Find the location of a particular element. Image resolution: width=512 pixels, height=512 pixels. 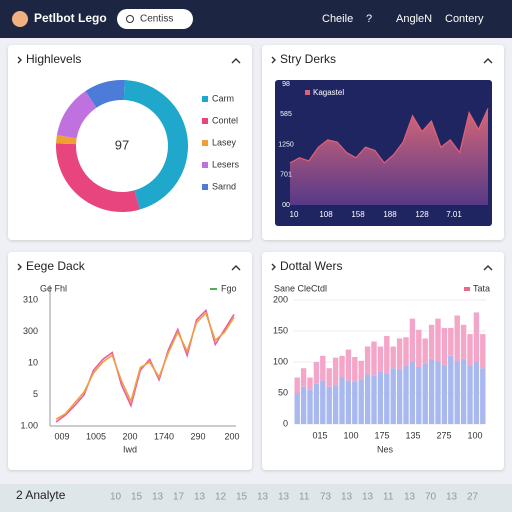

y-tick-label: 00 is located at coordinates (286, 205).